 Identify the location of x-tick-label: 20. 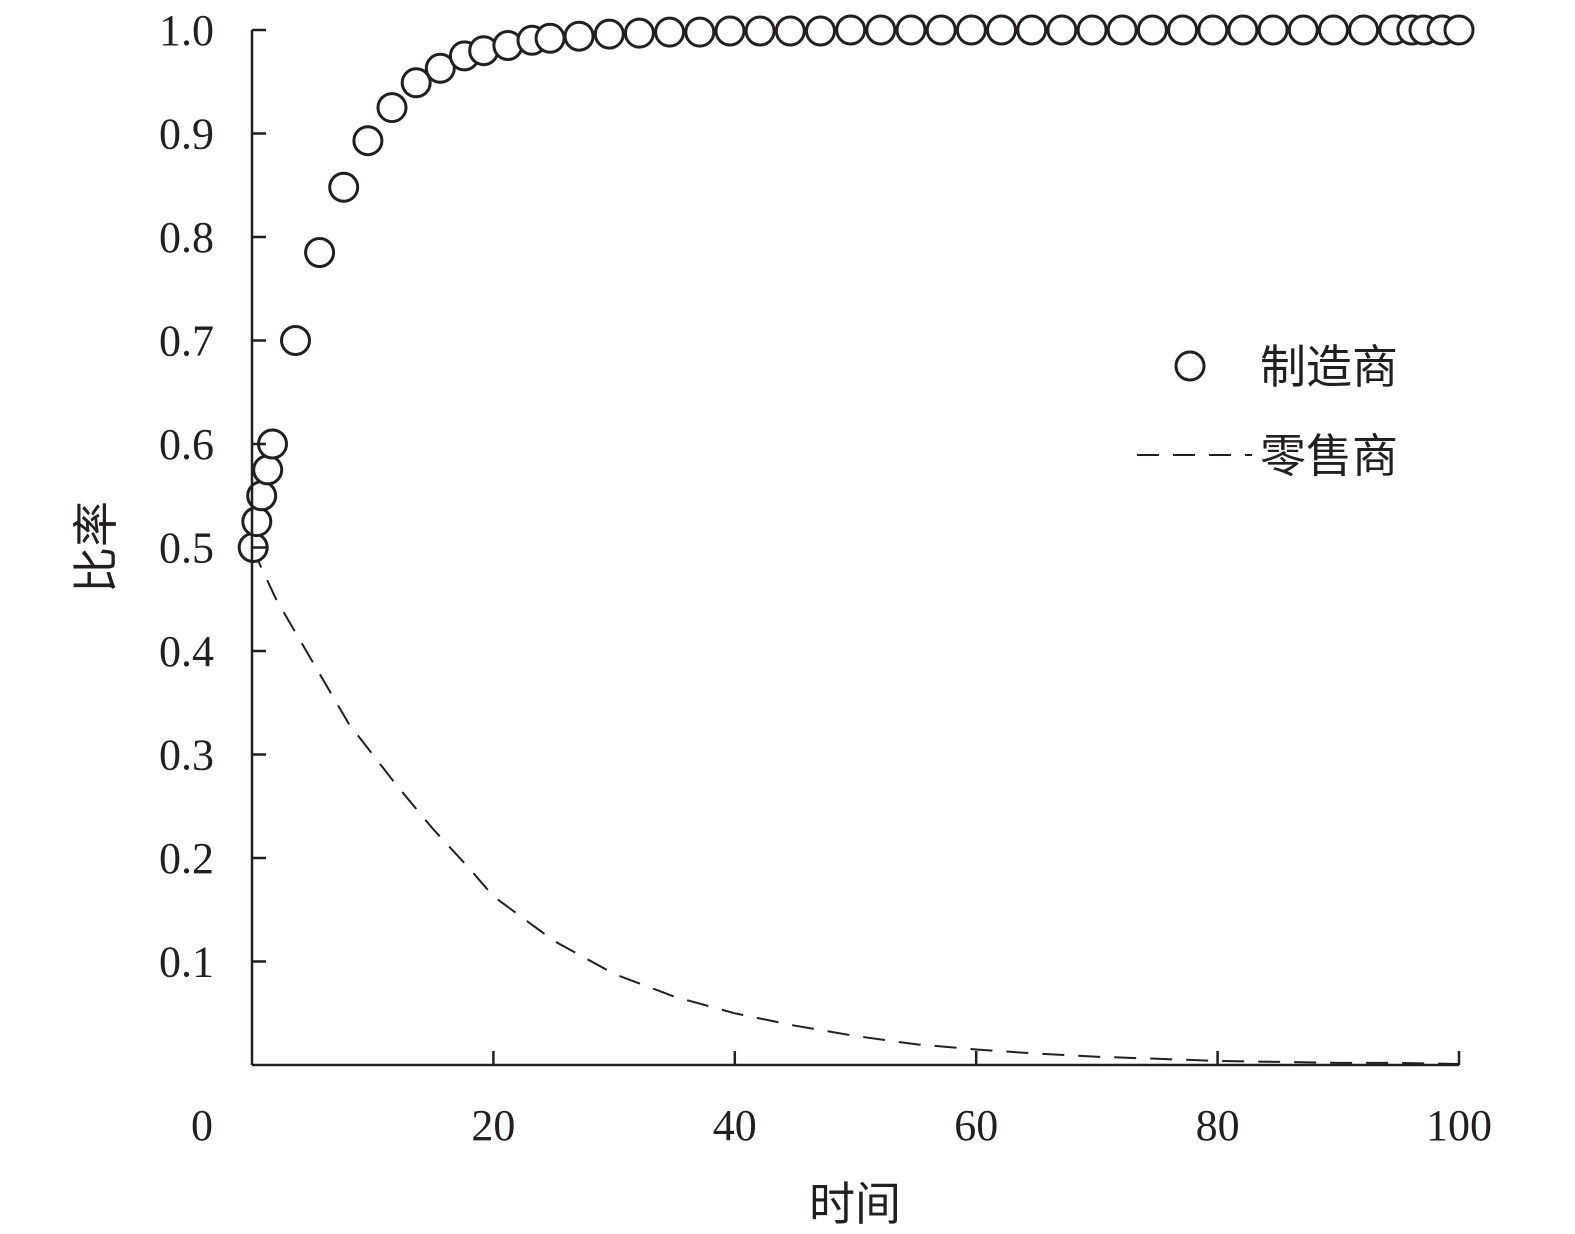
(493, 1125).